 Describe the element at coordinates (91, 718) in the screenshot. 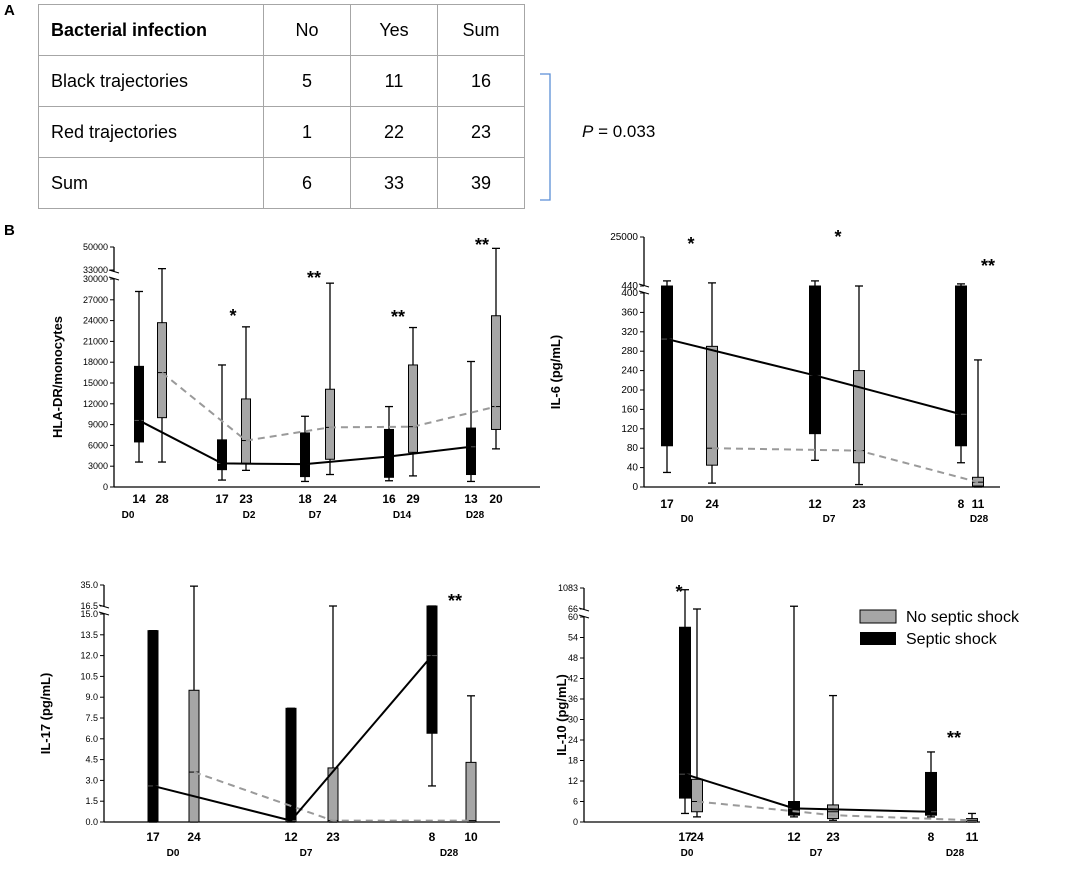

I see `y-tick-label: 7.5` at that location.